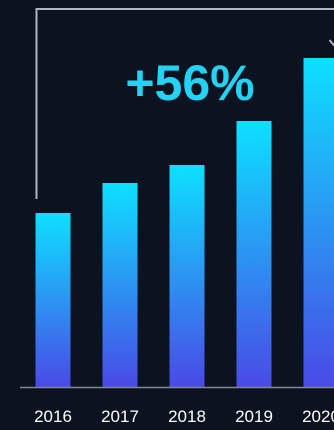 The height and width of the screenshot is (430, 334). Describe the element at coordinates (187, 276) in the screenshot. I see `bar-2018` at that location.